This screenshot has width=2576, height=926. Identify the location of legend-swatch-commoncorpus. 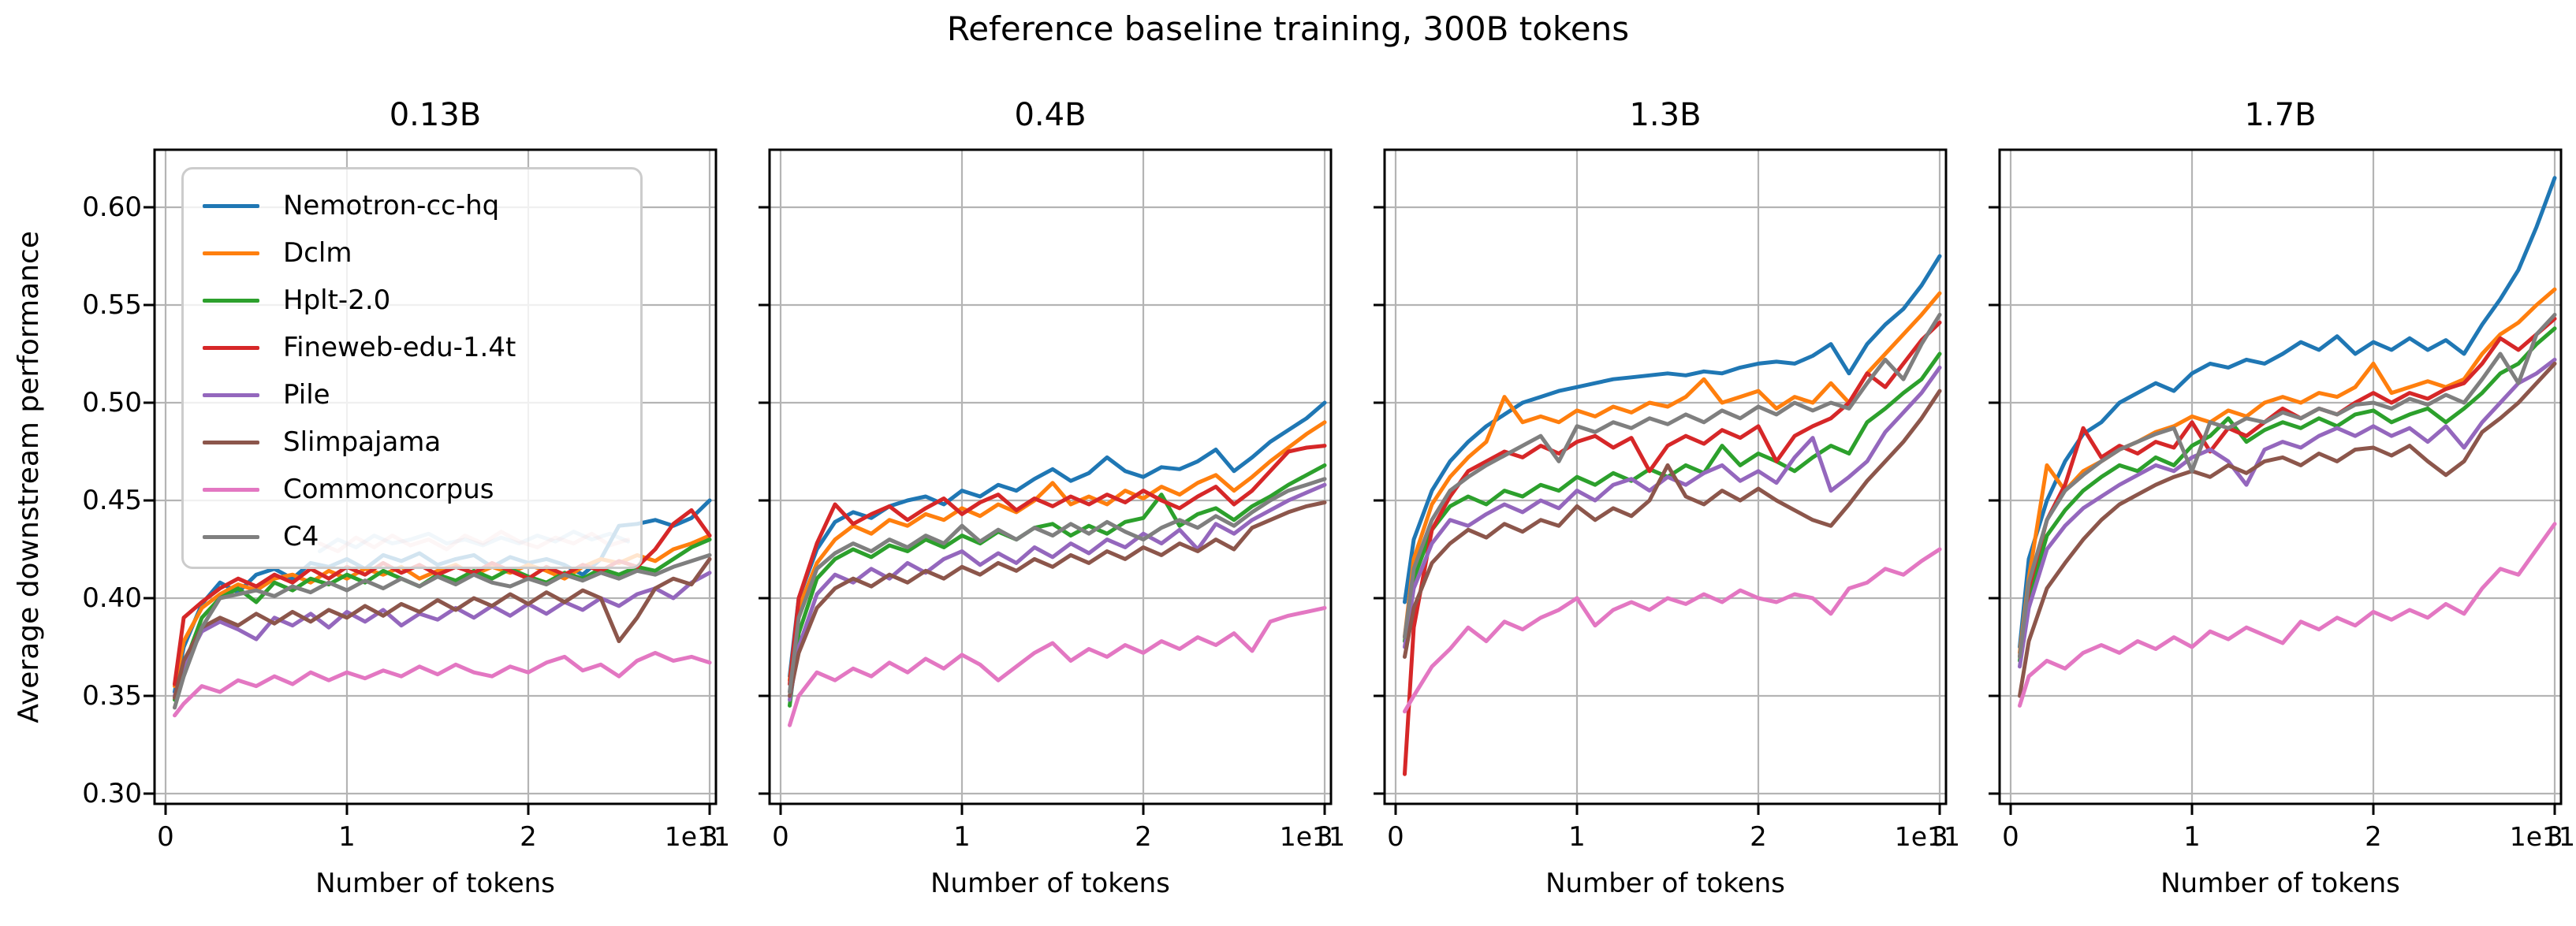
(231, 489).